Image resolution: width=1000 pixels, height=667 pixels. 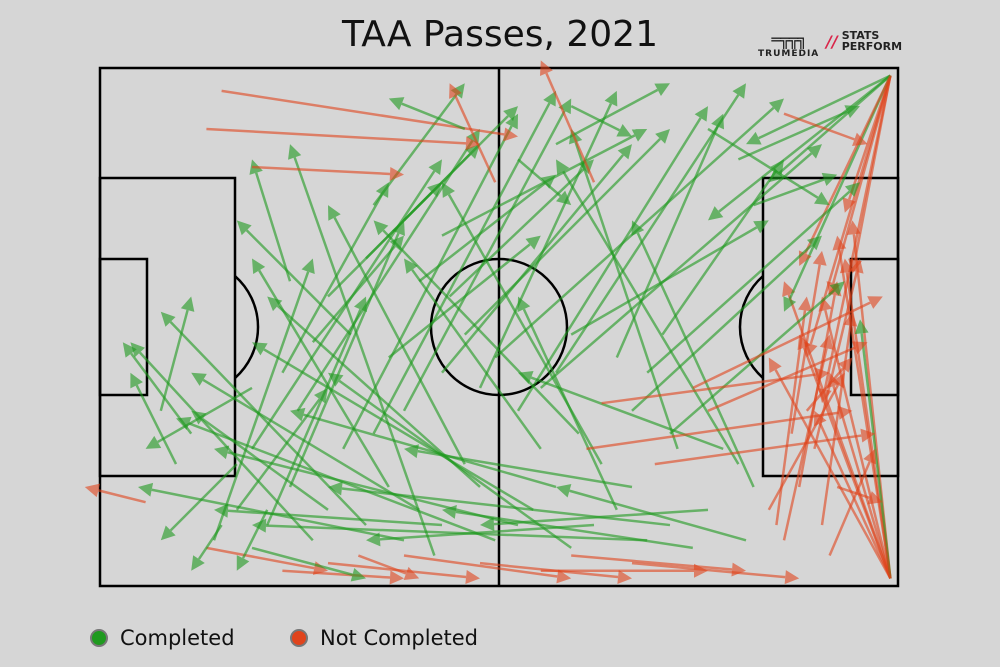 I want to click on legend-label-completed: Completed, so click(x=177, y=638).